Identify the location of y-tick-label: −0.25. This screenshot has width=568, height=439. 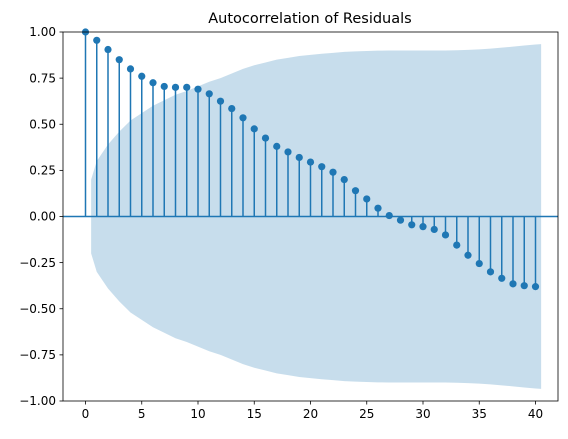
(37, 263).